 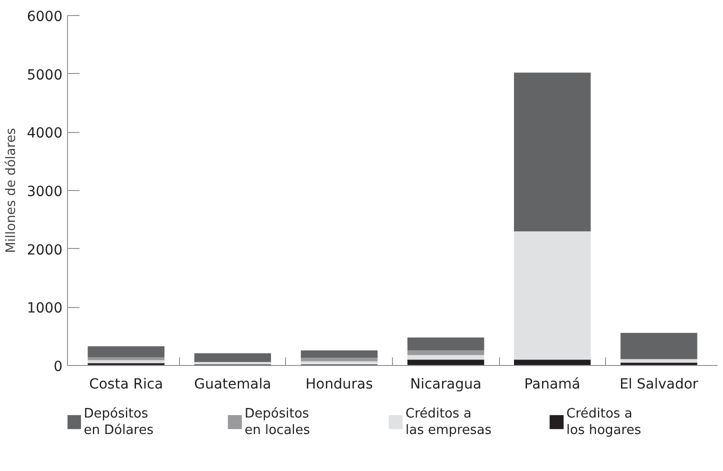 I want to click on y-tick-label: 1000, so click(x=44, y=308).